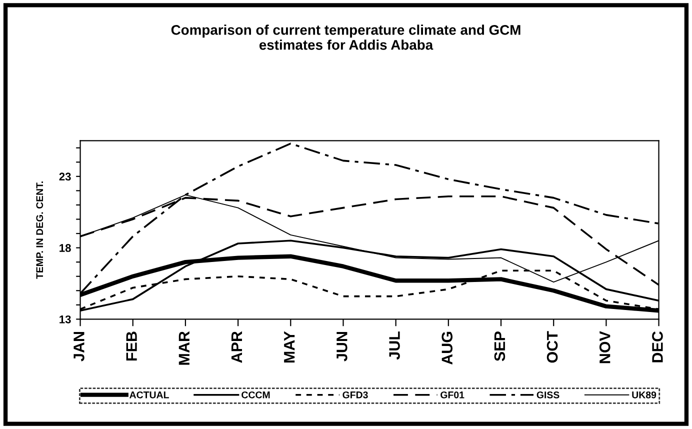  I want to click on legend-label: GF01, so click(452, 394).